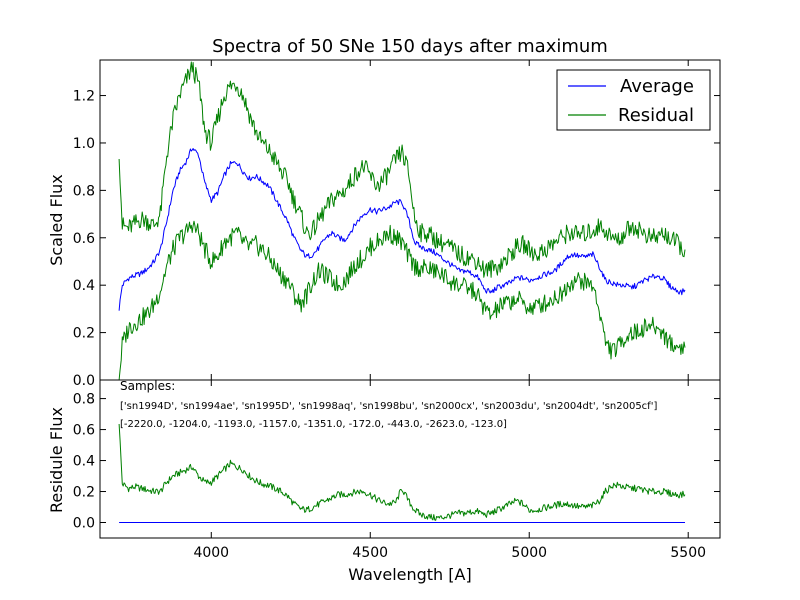 The width and height of the screenshot is (800, 600). Describe the element at coordinates (84, 239) in the screenshot. I see `top-y-tick-label: 0.6` at that location.